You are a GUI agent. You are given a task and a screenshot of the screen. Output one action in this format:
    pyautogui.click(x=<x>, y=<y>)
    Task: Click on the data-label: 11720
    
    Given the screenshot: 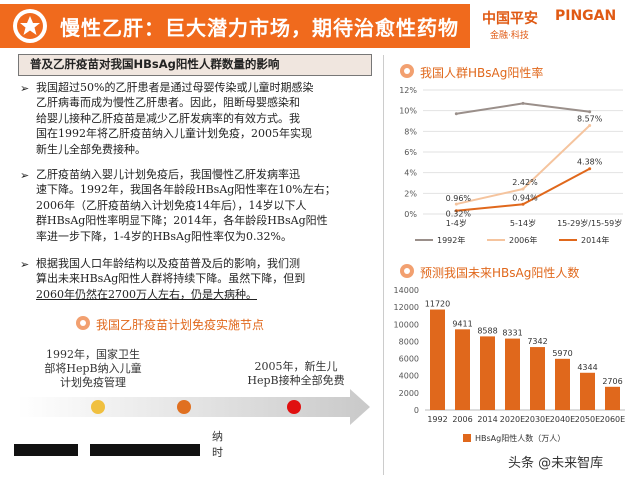 What is the action you would take?
    pyautogui.click(x=437, y=304)
    